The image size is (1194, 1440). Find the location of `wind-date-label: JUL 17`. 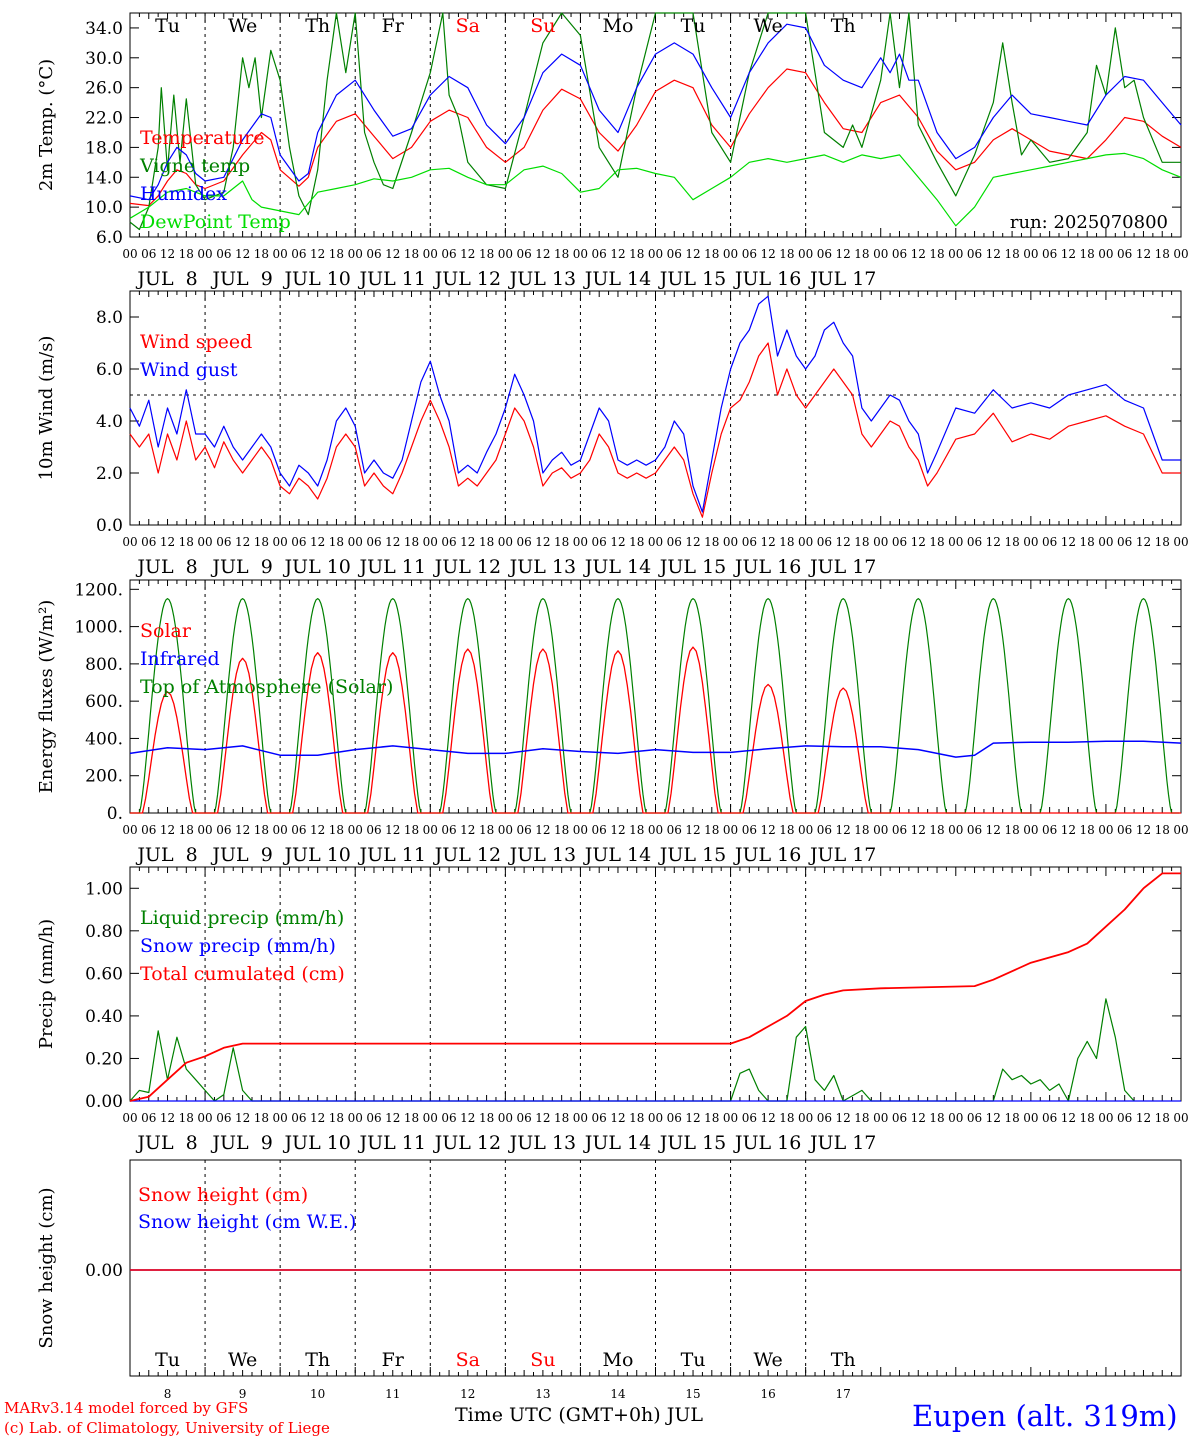

wind-date-label: JUL 17 is located at coordinates (842, 567).